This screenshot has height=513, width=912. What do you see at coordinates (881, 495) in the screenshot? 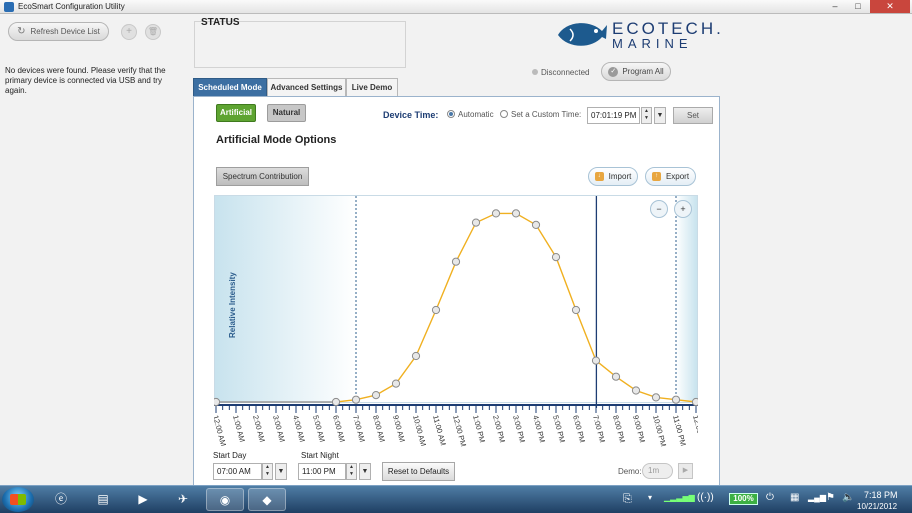
I see `clock-time: 7:18 PM` at bounding box center [881, 495].